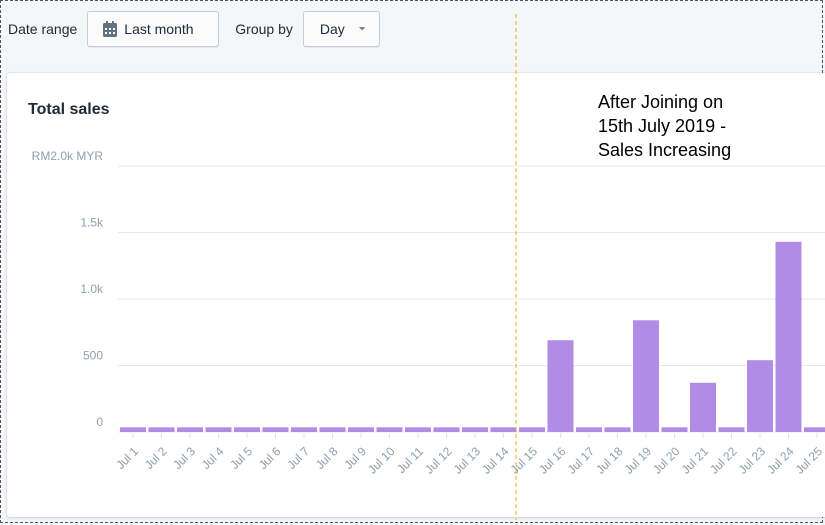  I want to click on x-tick-label: Jul 15, so click(524, 460).